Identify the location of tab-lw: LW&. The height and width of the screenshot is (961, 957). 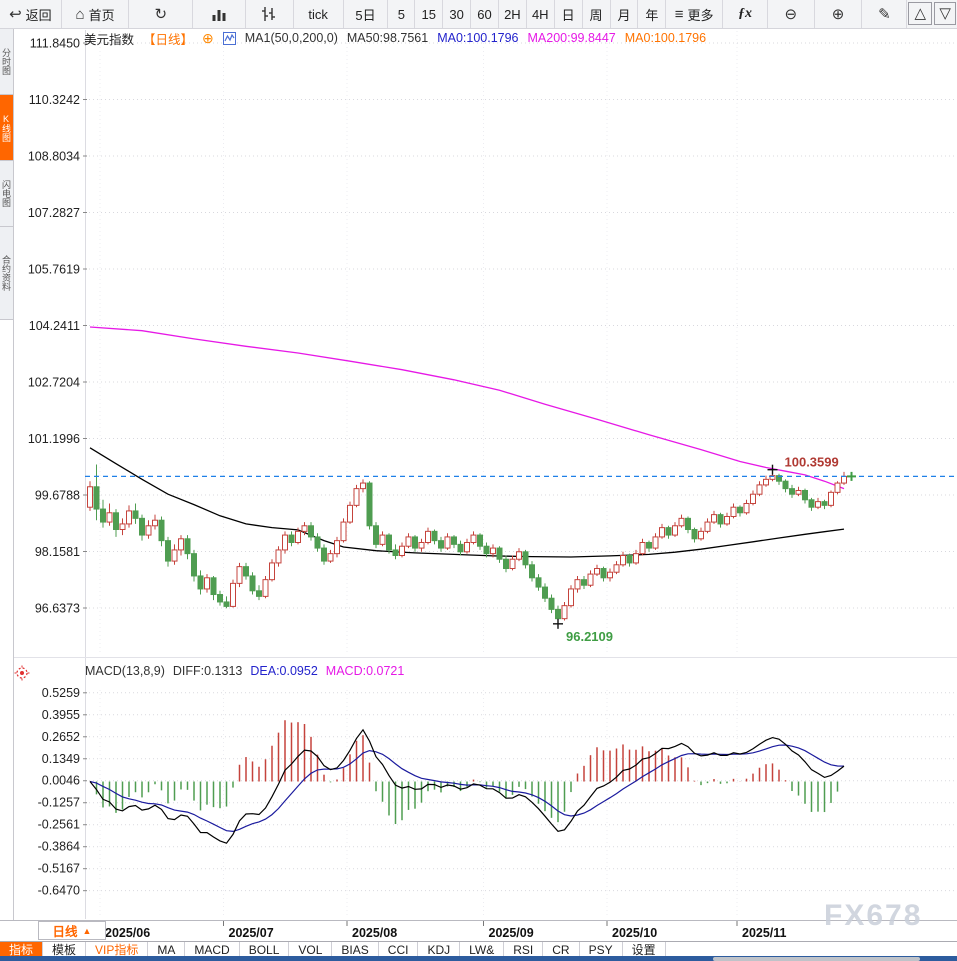
(482, 949).